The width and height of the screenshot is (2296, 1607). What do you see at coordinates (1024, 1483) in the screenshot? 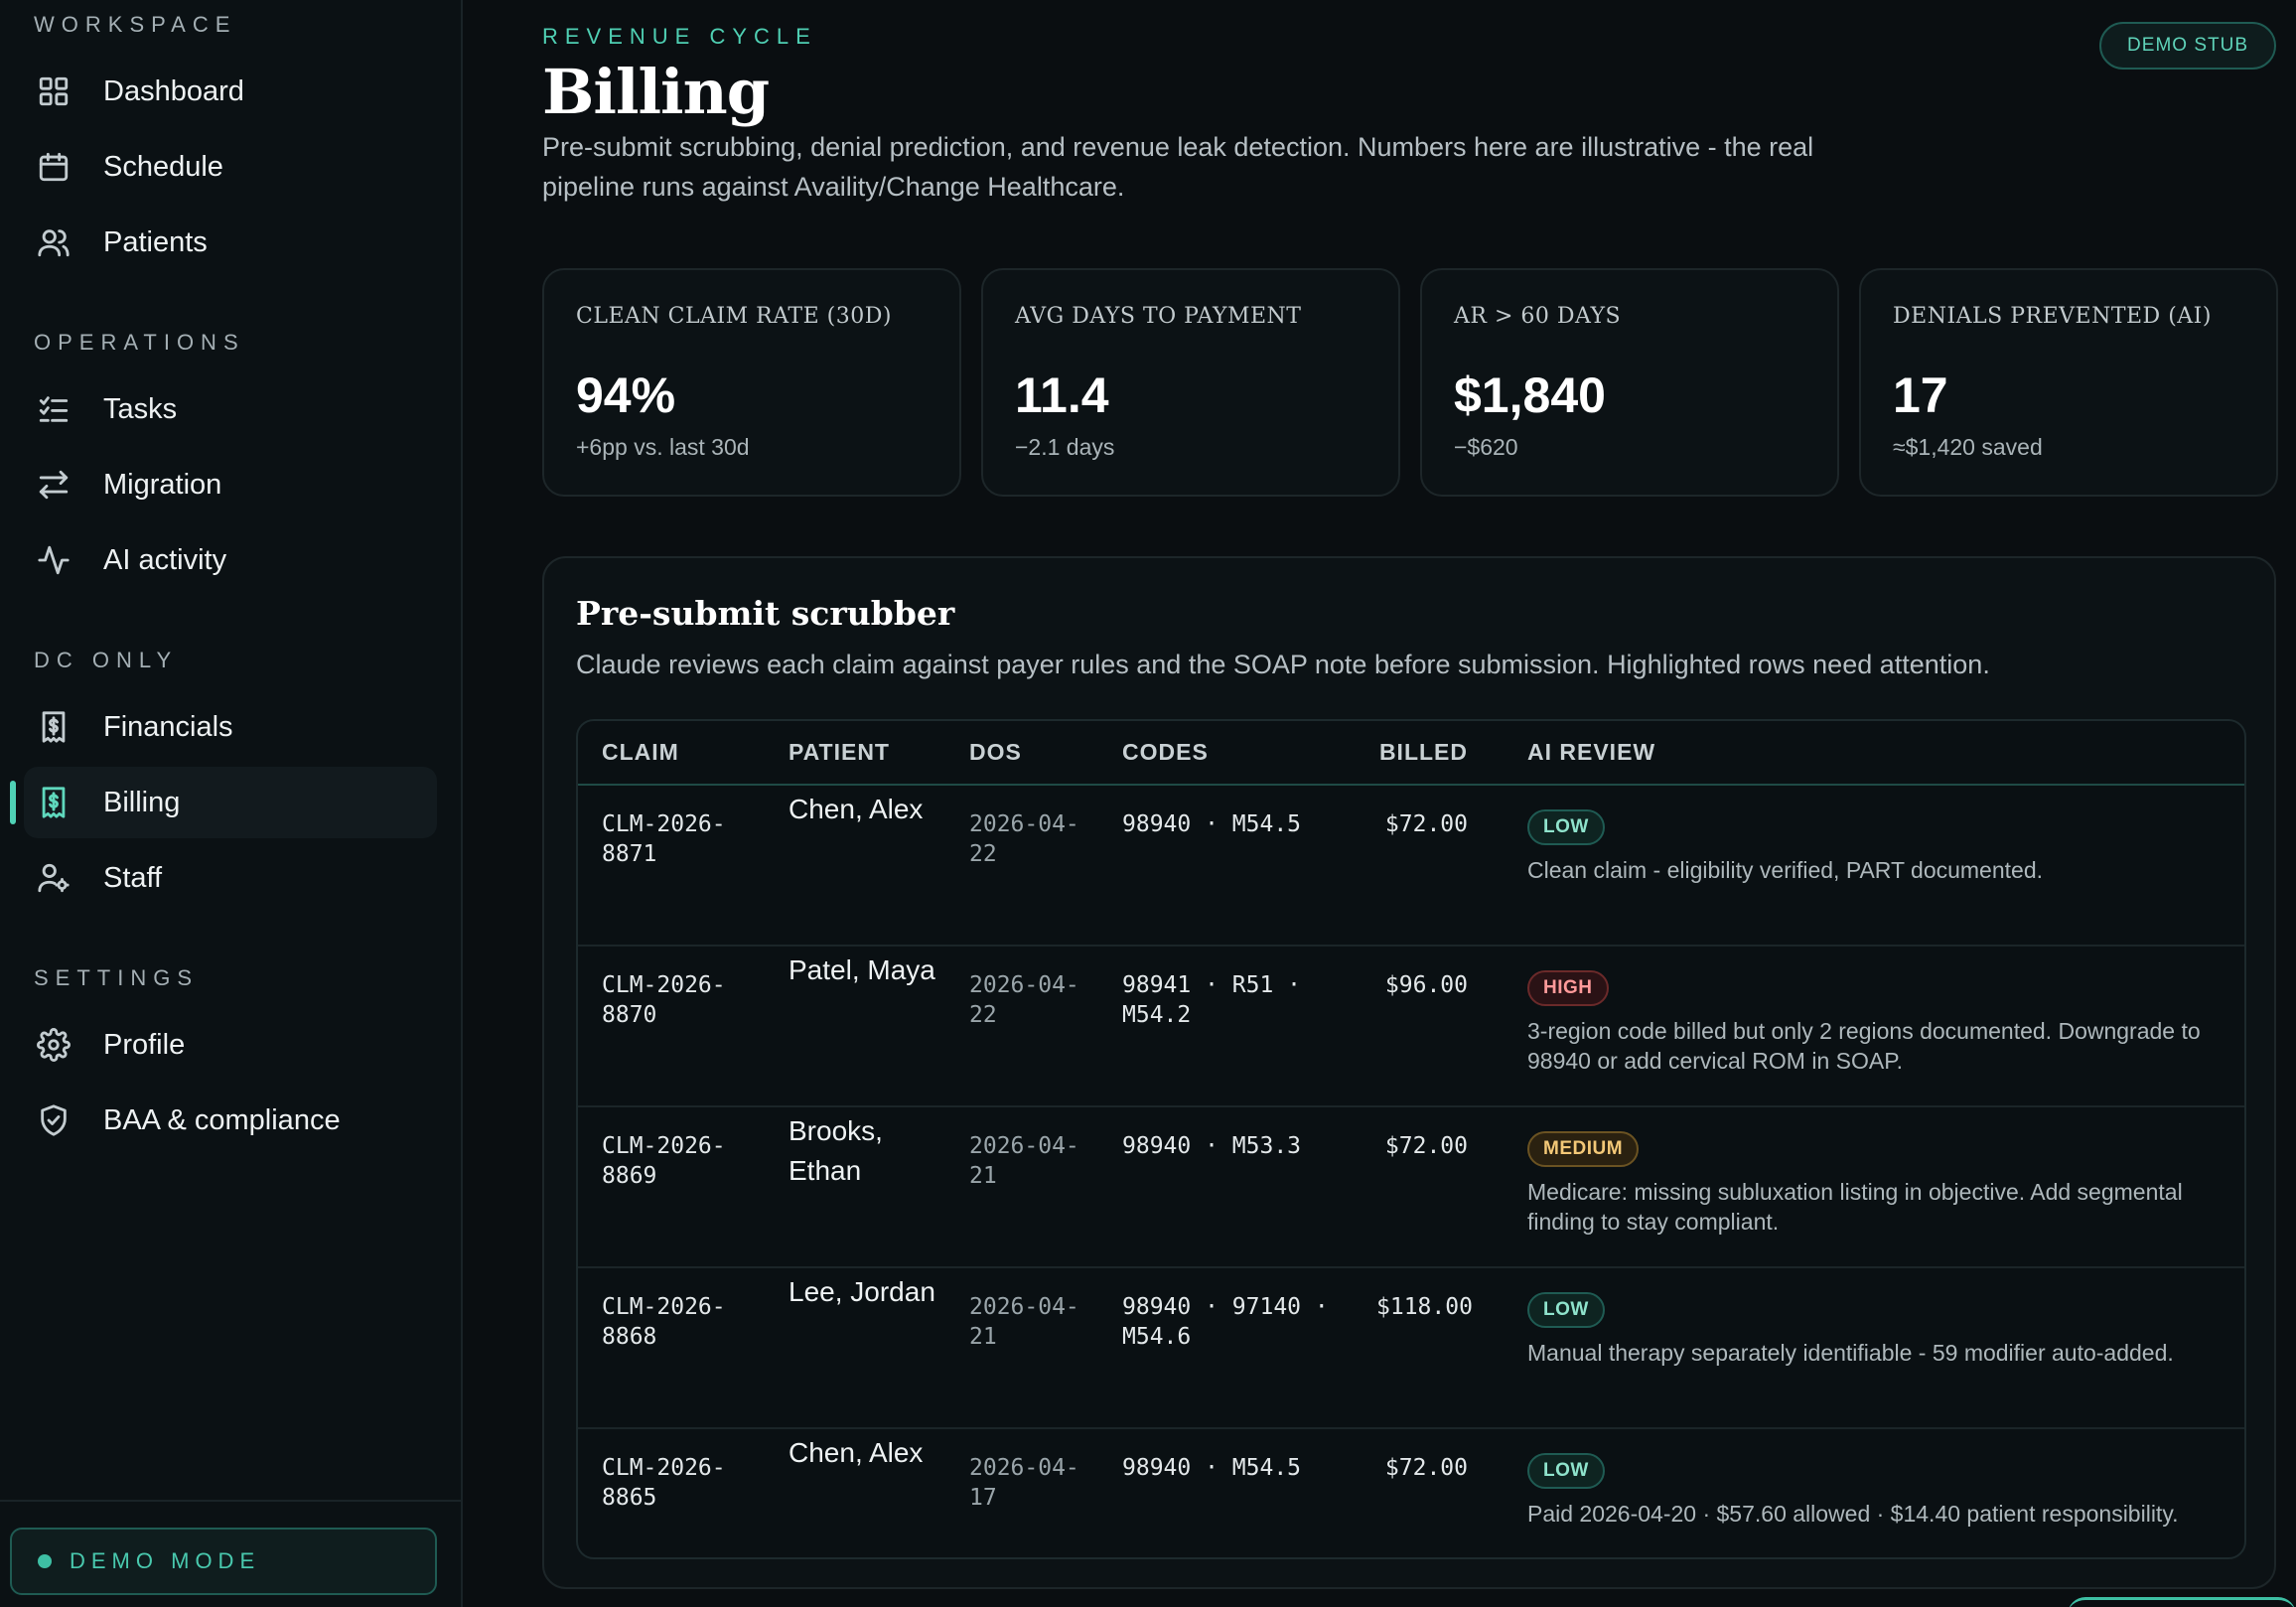
I see `date-of-service: 2026-04-17` at bounding box center [1024, 1483].